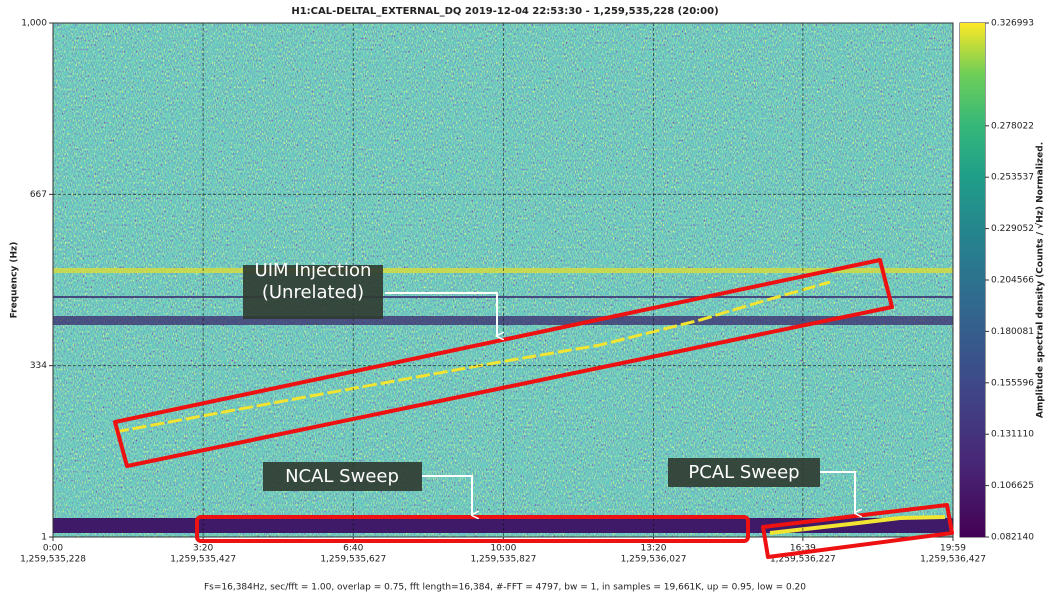 The image size is (1058, 599). Describe the element at coordinates (38, 195) in the screenshot. I see `y-tick-label: 667` at that location.